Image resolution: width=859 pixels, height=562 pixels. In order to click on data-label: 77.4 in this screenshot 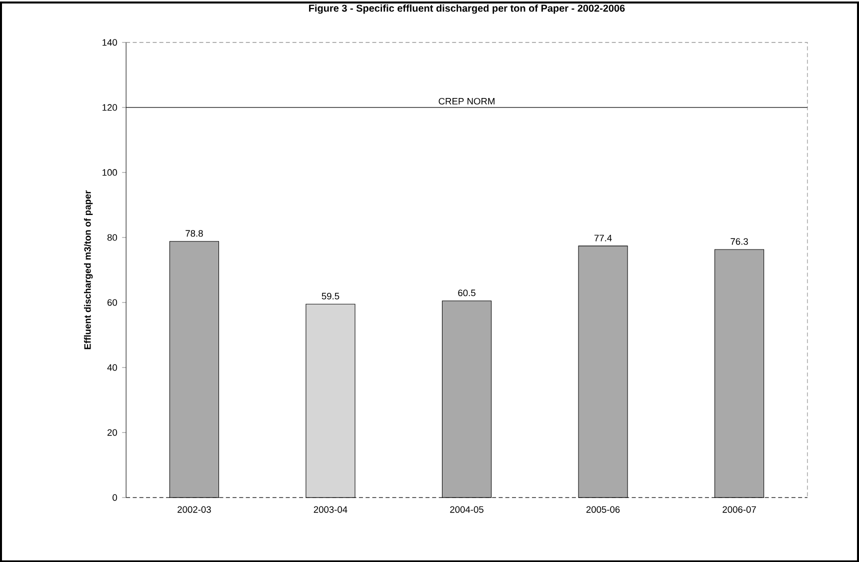, I will do `click(603, 238)`.